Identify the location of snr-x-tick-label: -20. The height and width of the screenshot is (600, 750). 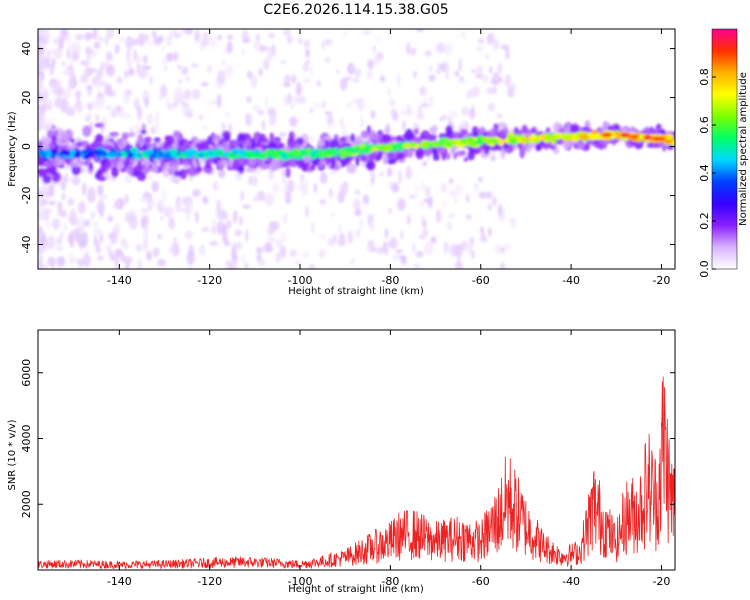
(661, 581).